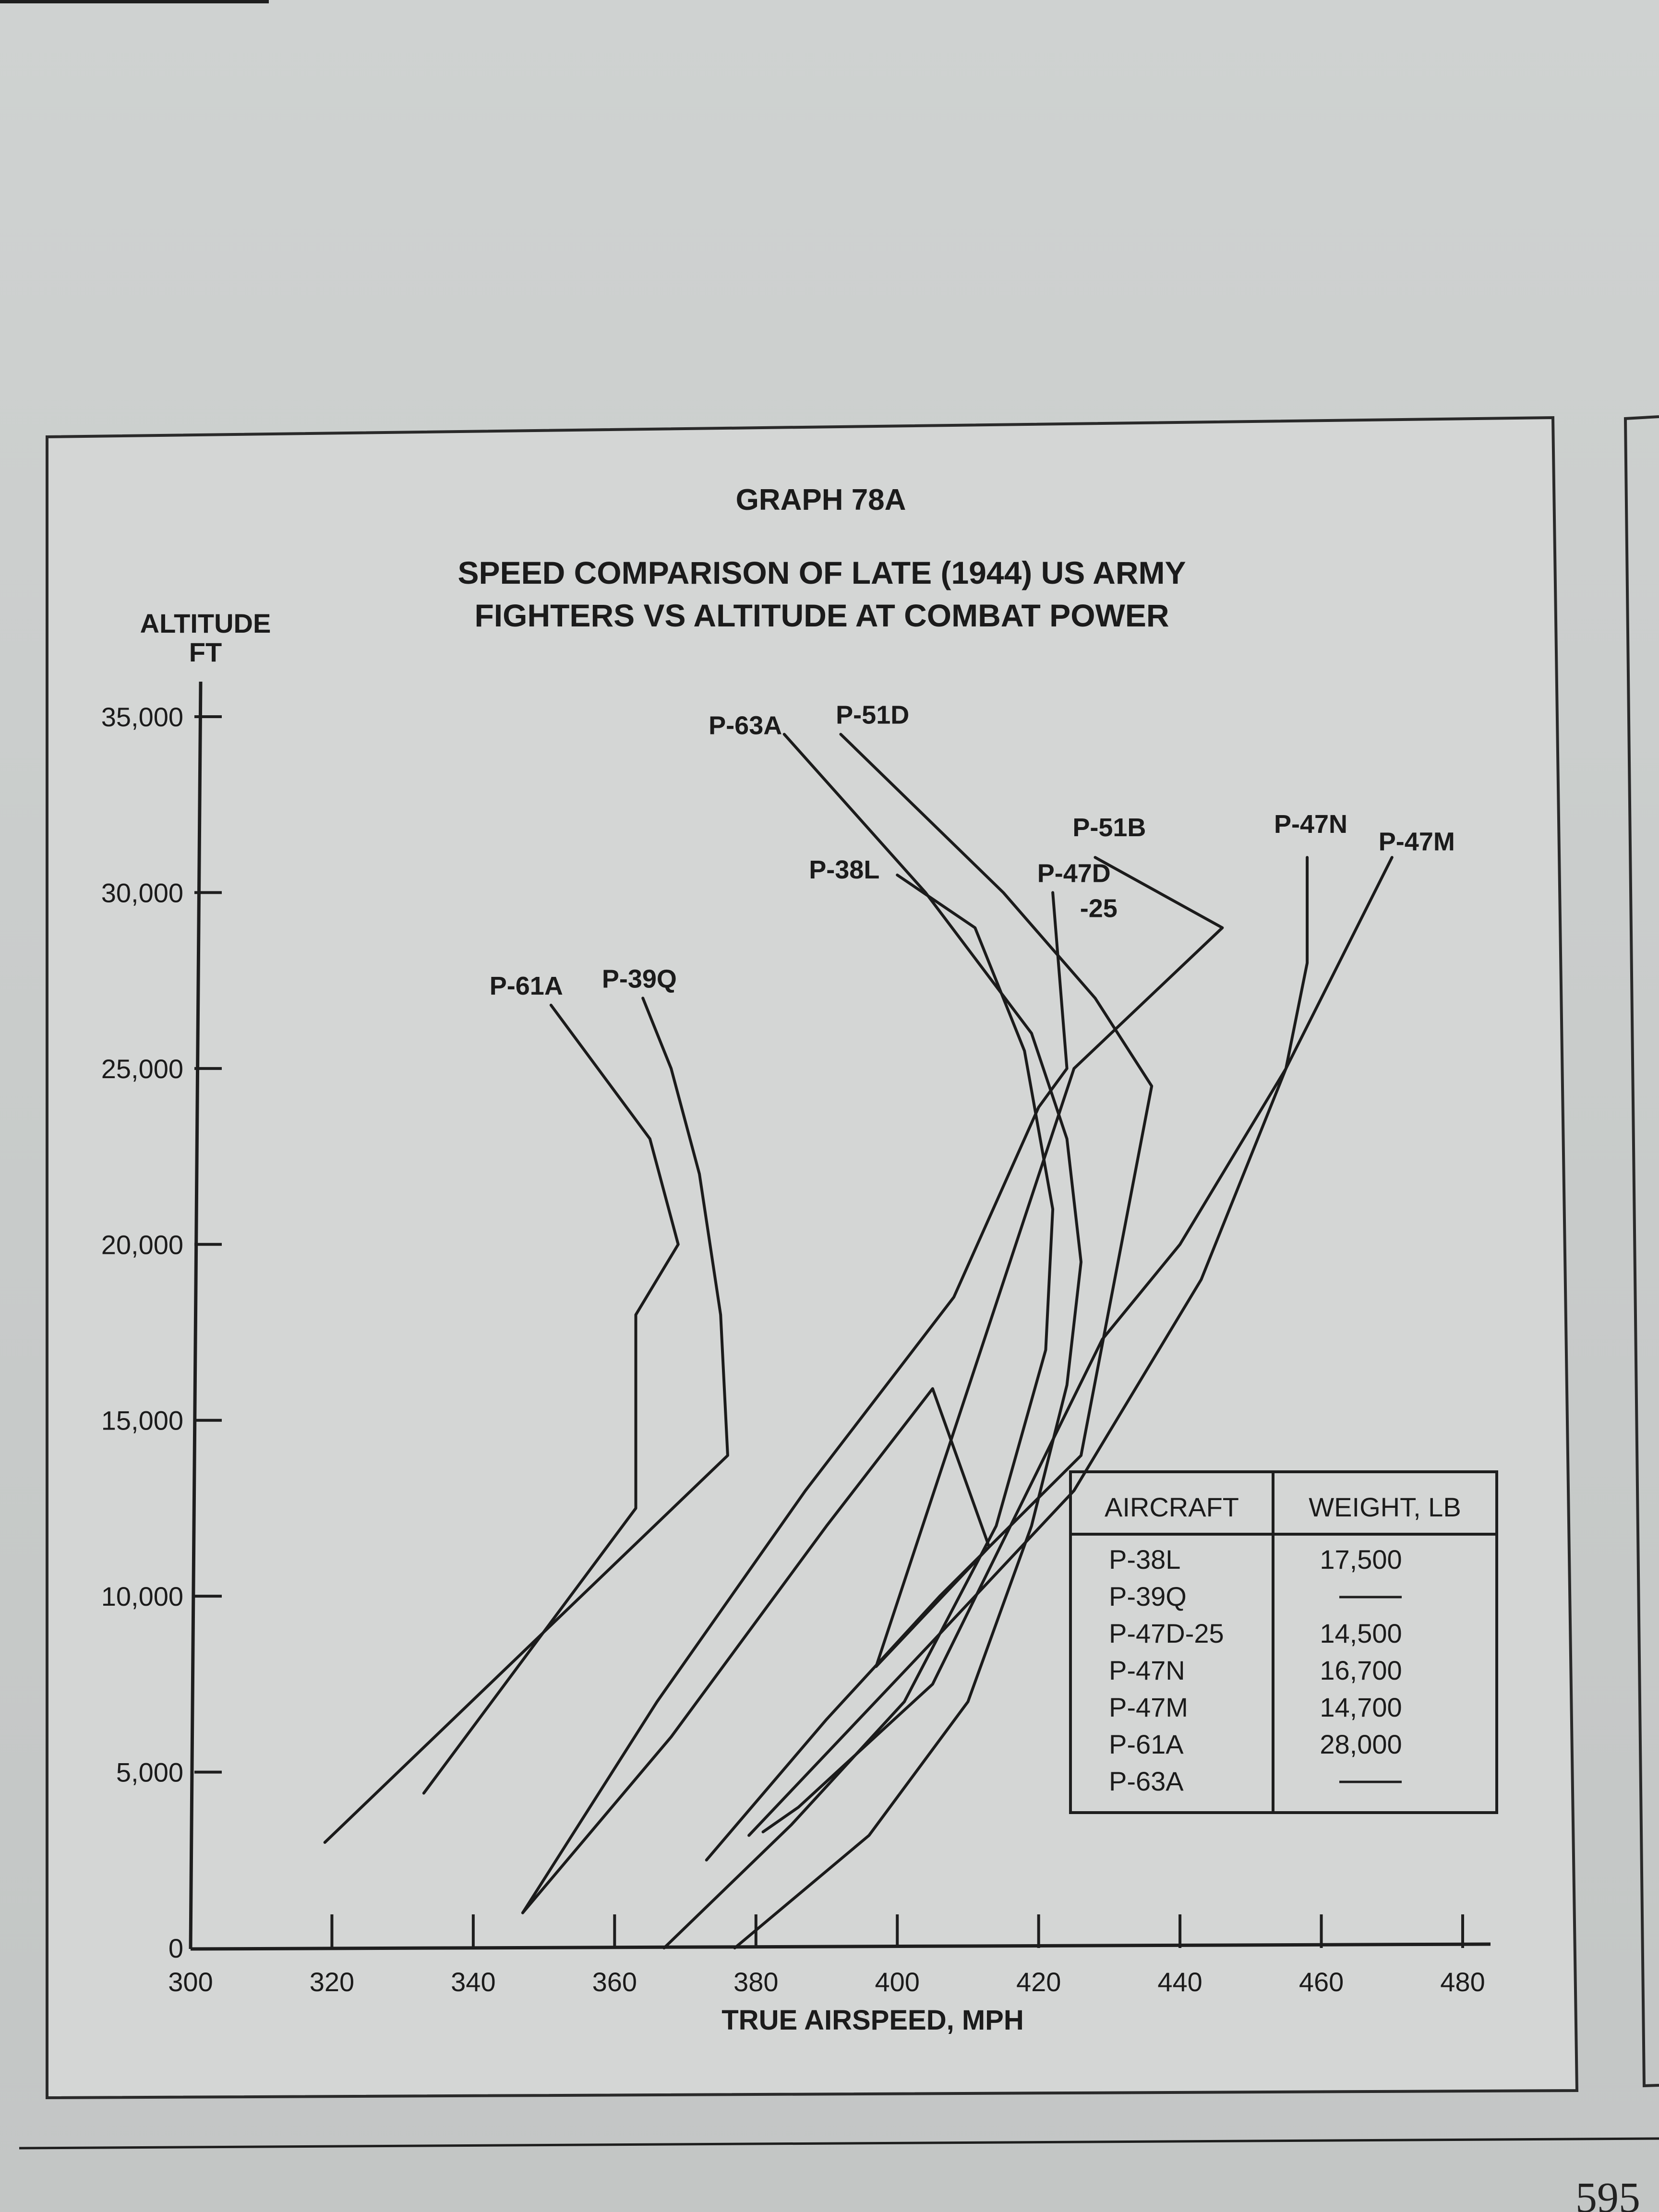 This screenshot has width=1659, height=2212. I want to click on legend-weight: 28,000, so click(1361, 1744).